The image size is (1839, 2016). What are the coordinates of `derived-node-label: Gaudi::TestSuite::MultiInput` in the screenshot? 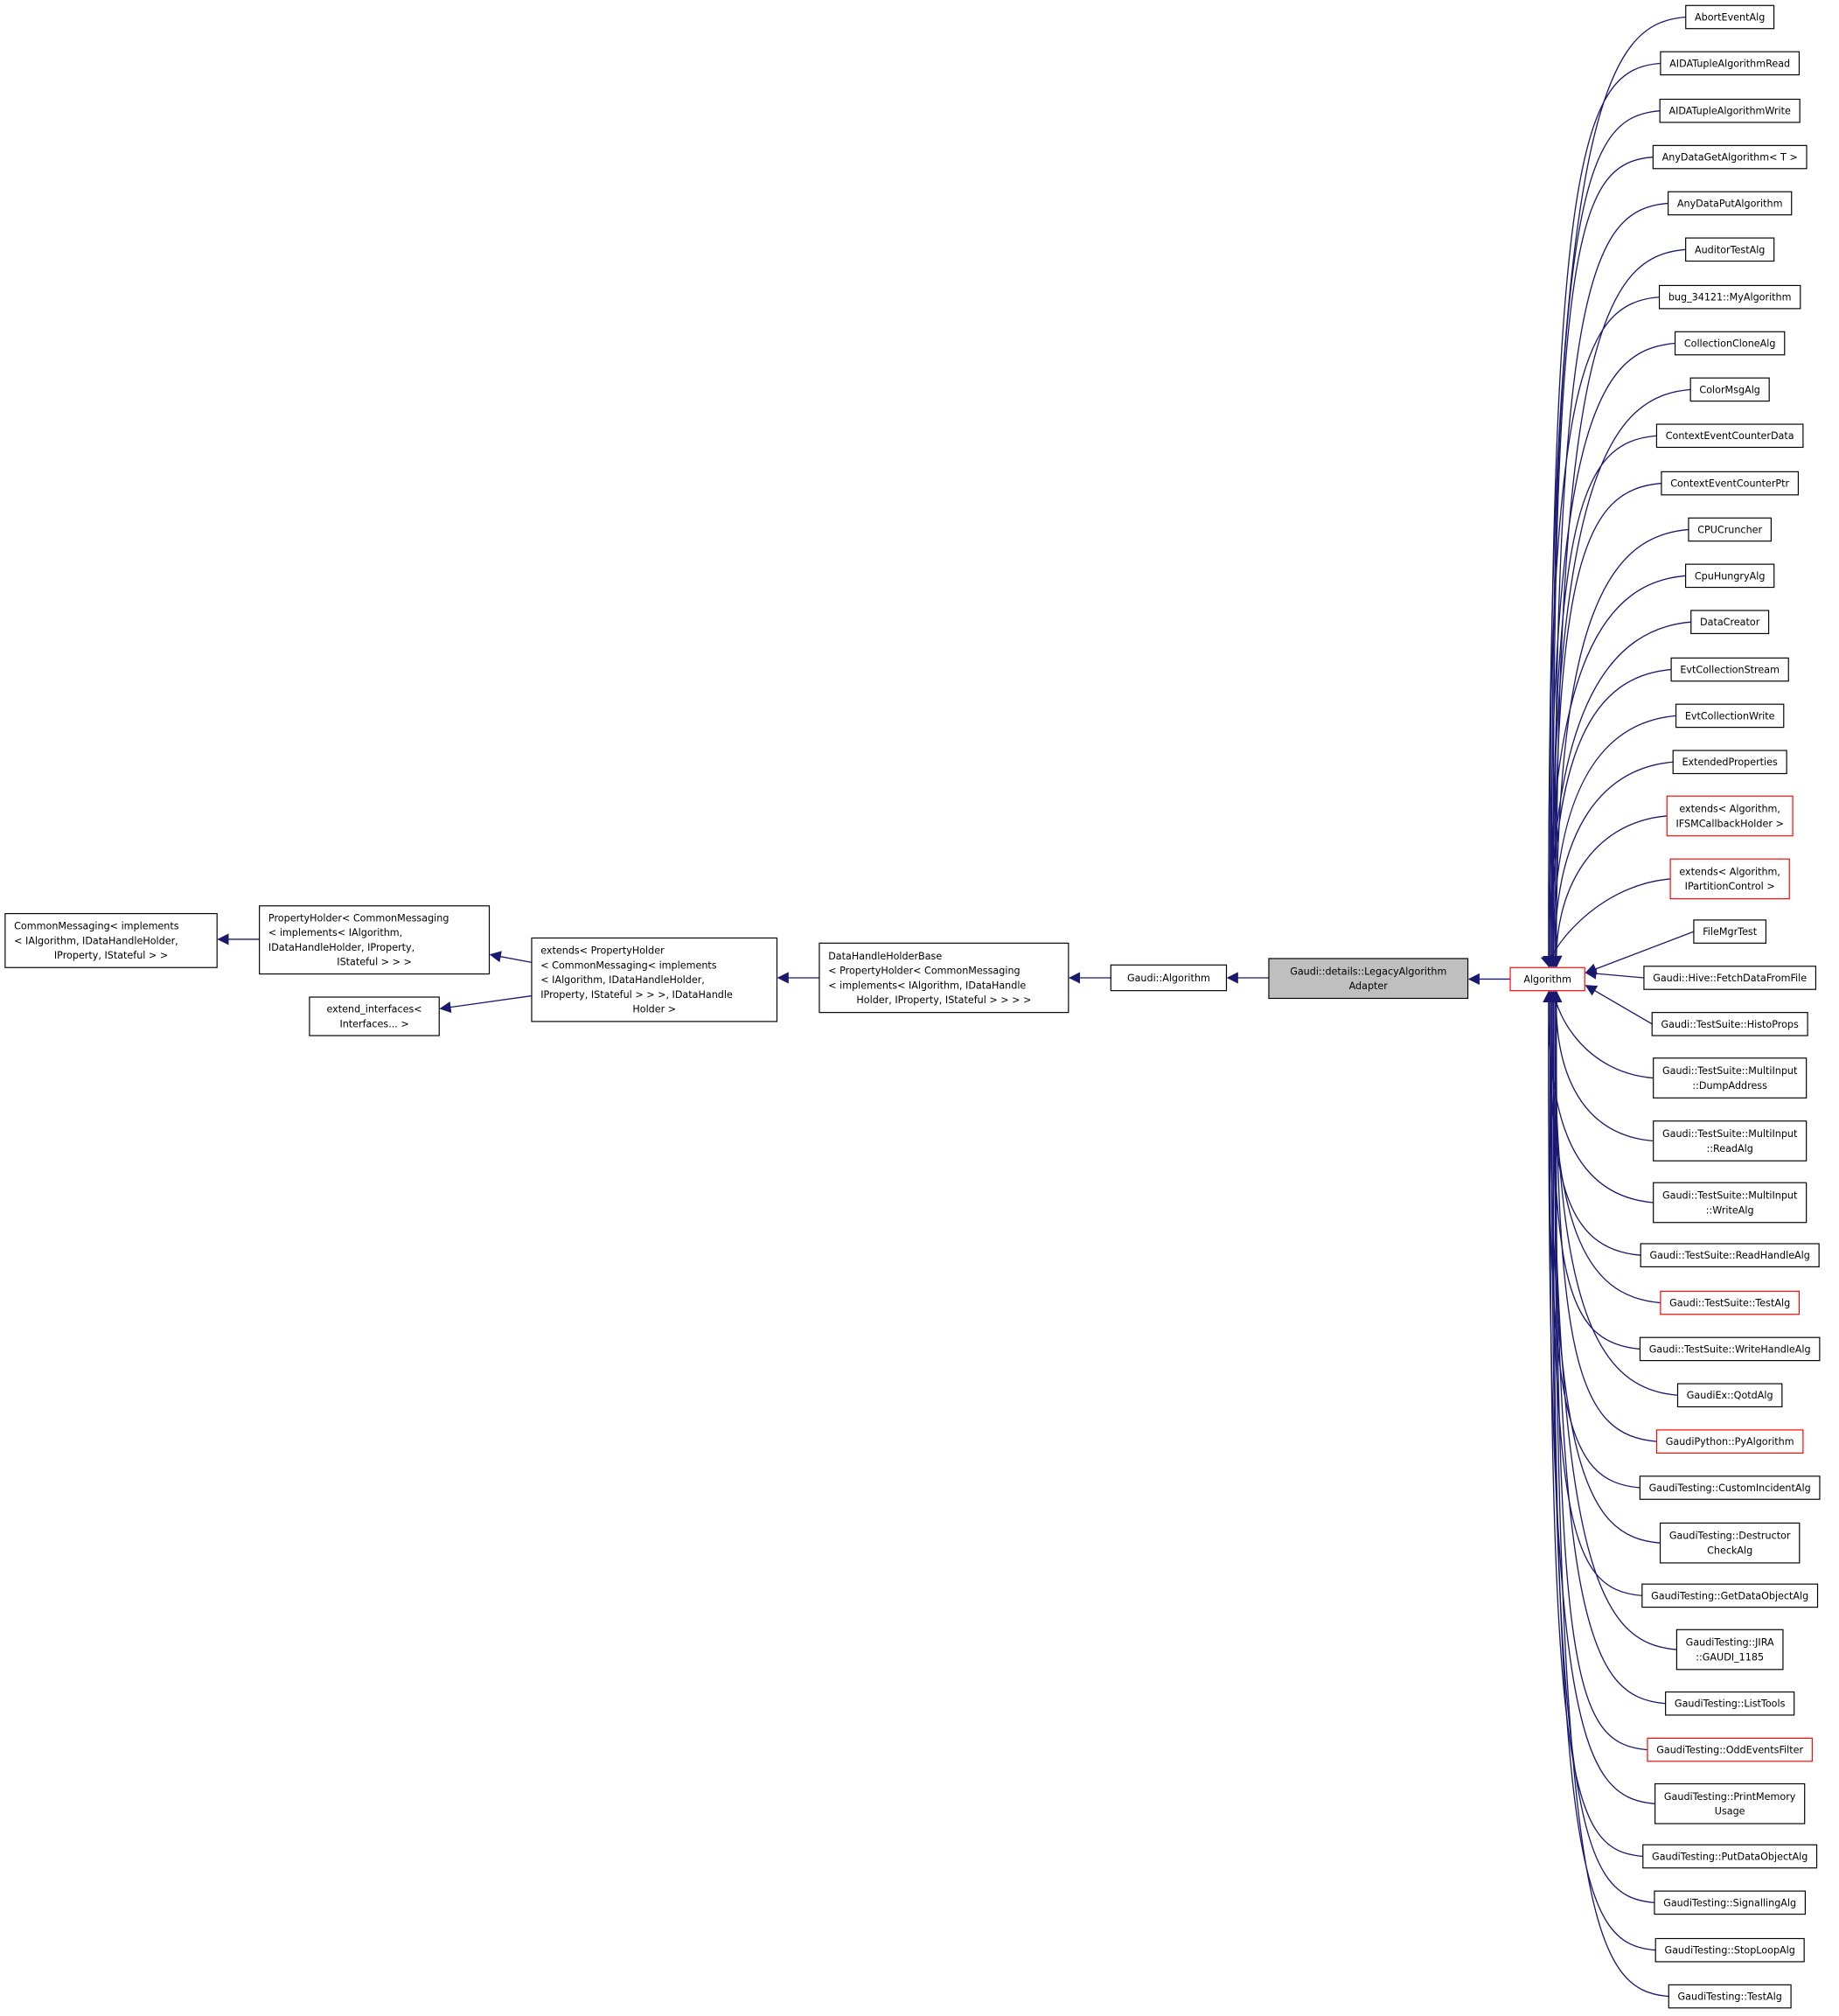 It's located at (1730, 1196).